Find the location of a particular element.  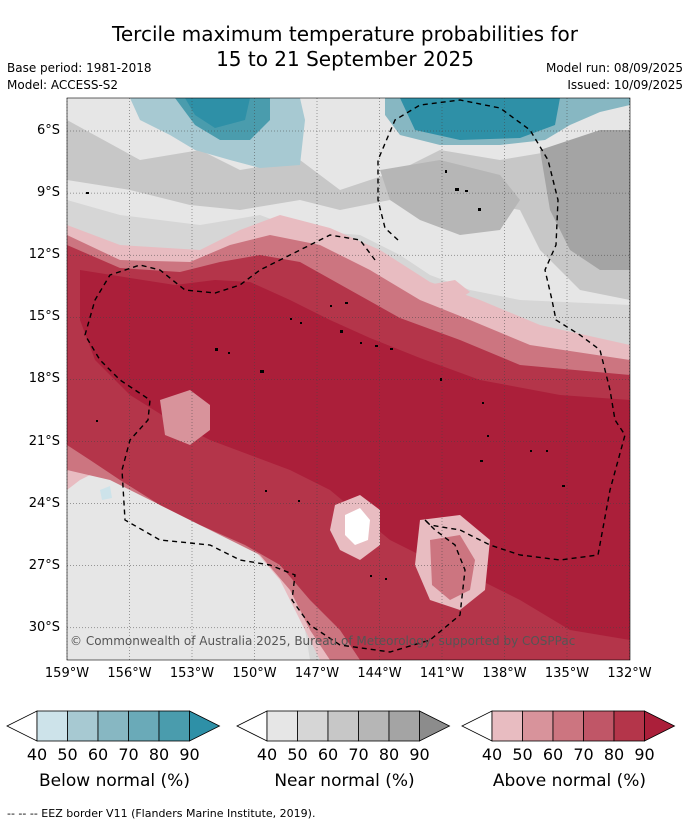

lon-label: 156°W is located at coordinates (129, 673).